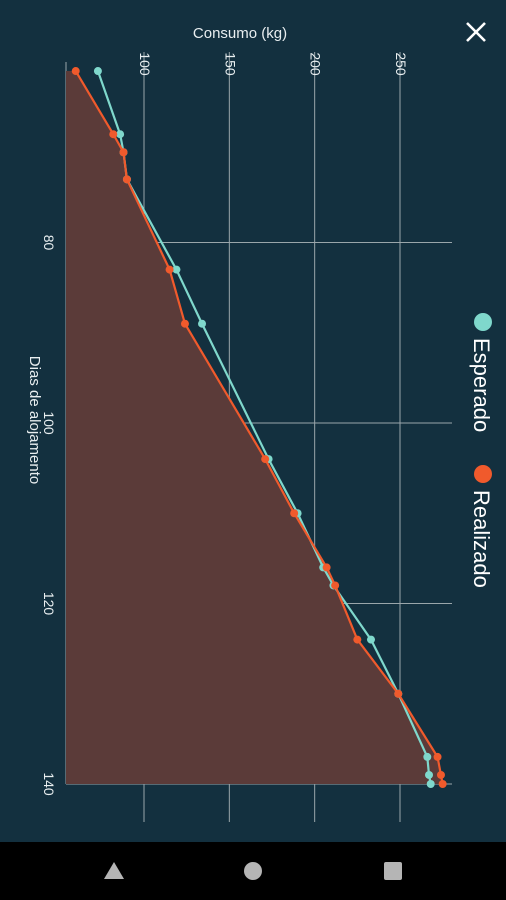 The width and height of the screenshot is (506, 900). I want to click on legend: Esperado Realizado, so click(481, 450).